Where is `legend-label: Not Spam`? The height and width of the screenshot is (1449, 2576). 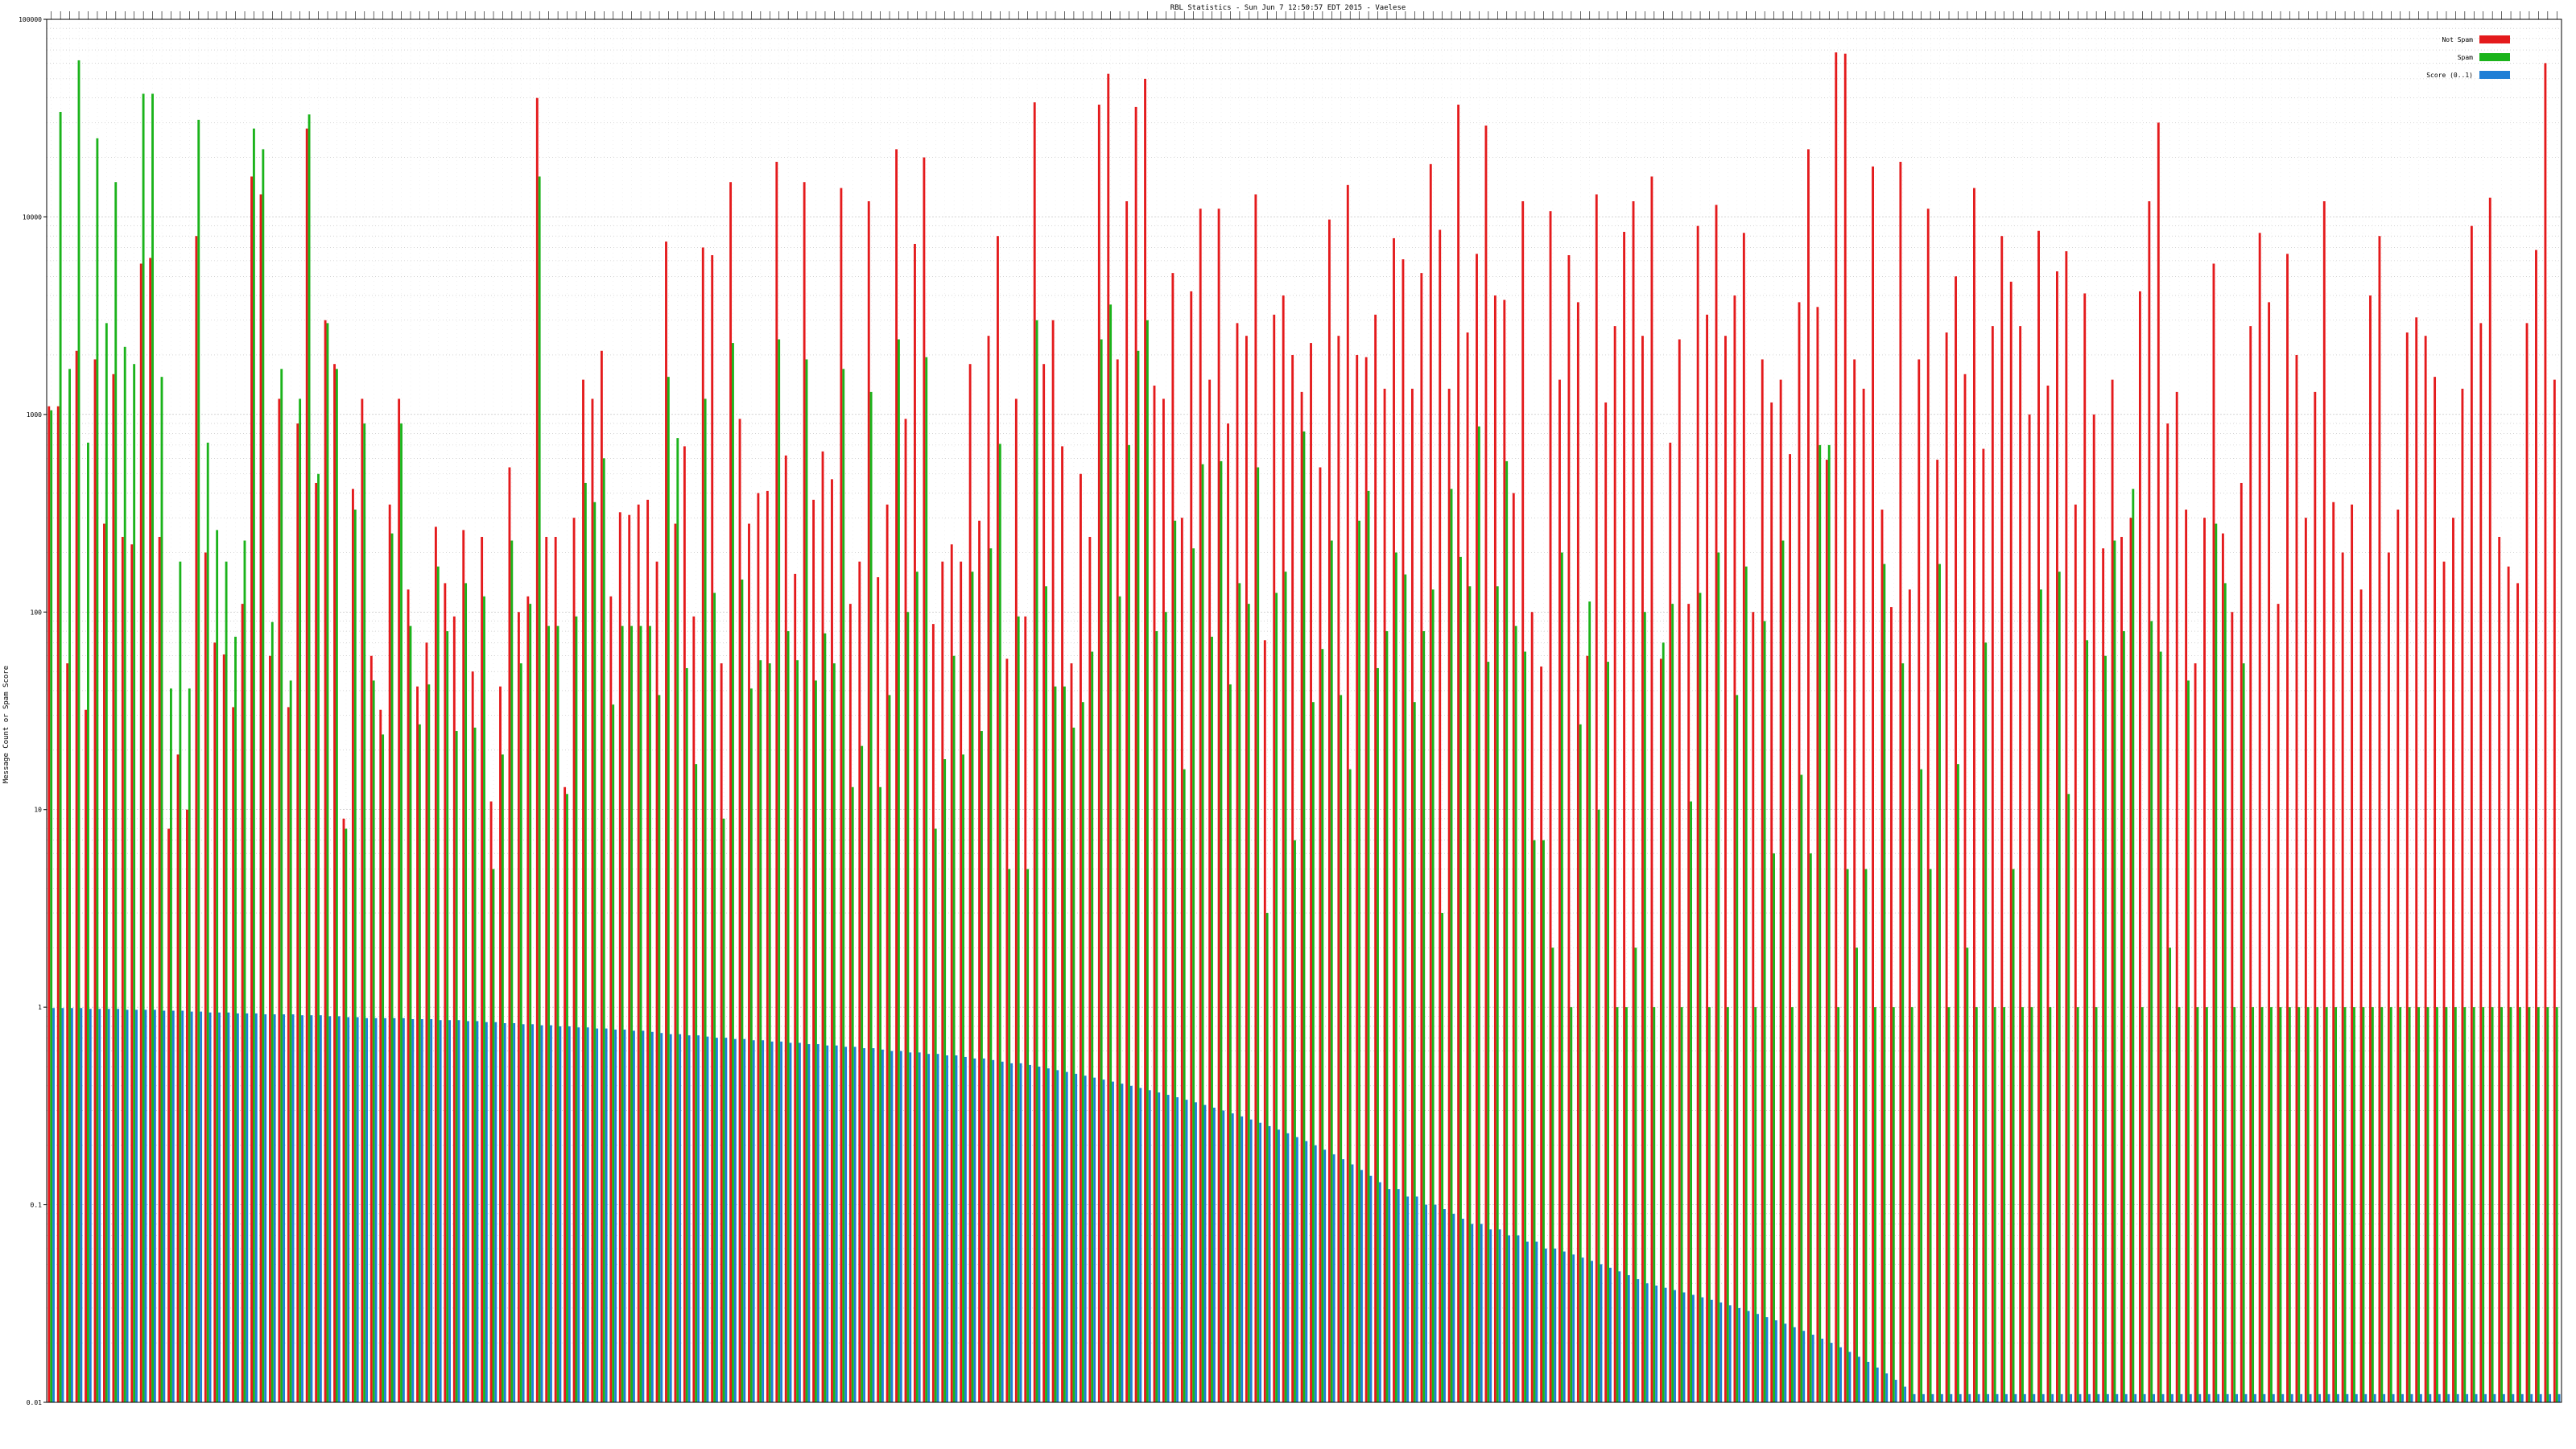 legend-label: Not Spam is located at coordinates (2457, 39).